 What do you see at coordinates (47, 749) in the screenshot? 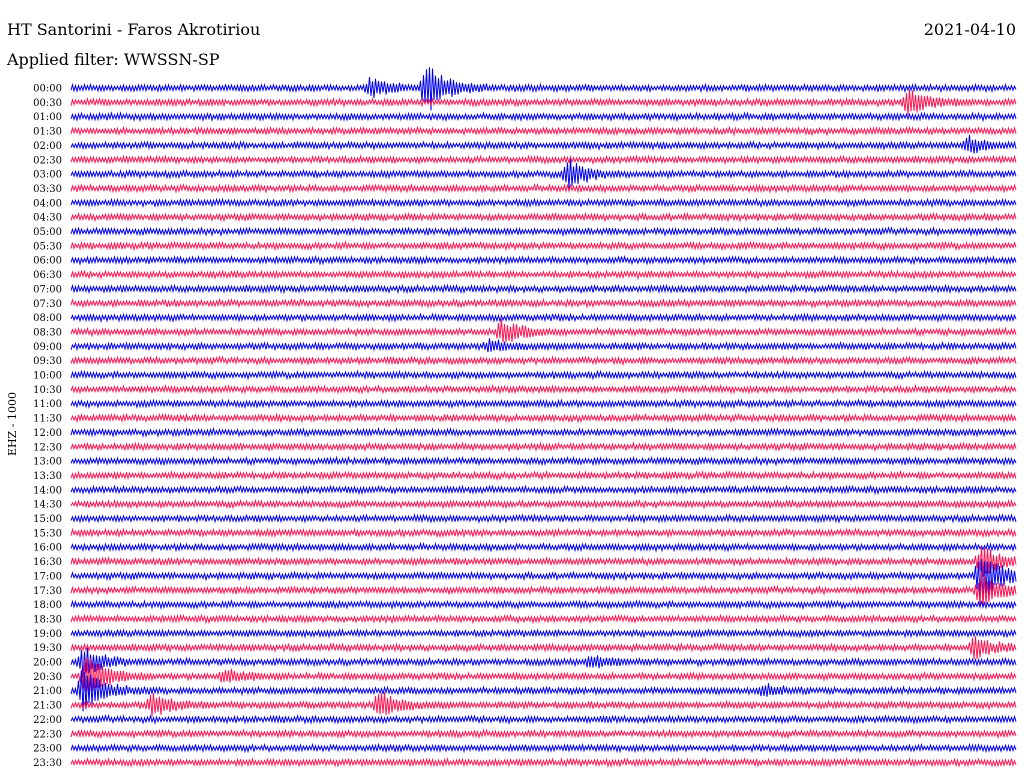
I see `tick-label: 23:00` at bounding box center [47, 749].